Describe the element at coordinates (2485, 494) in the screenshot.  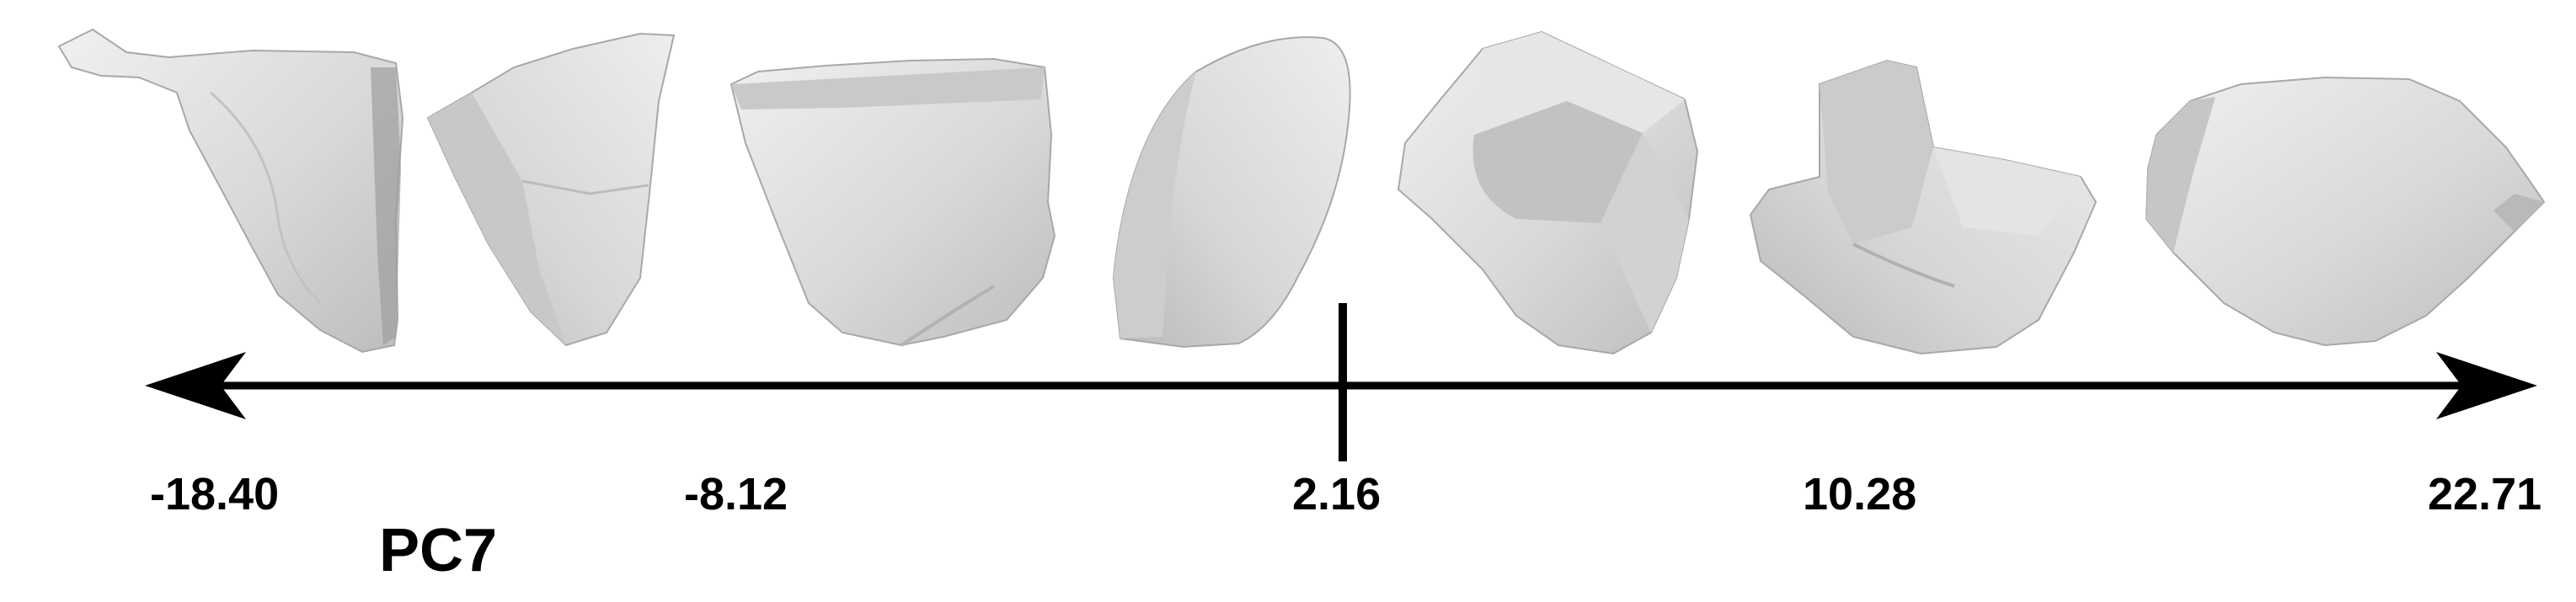
I see `tick-label-5: 22.71` at that location.